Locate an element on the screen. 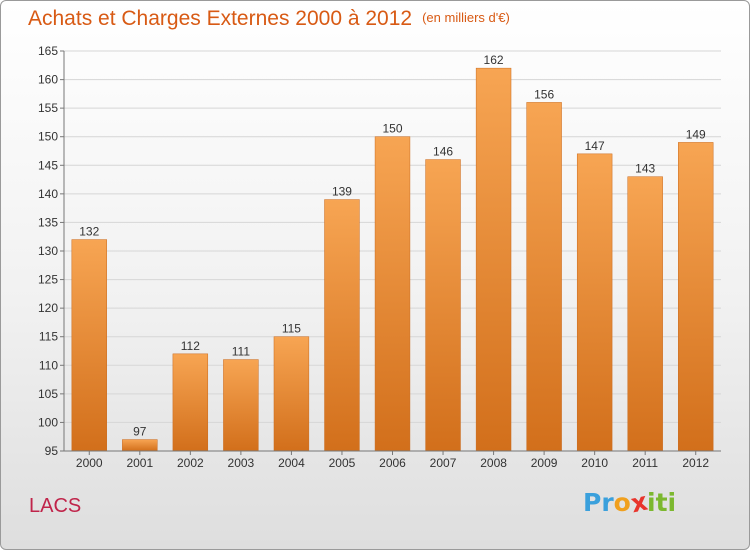  proxiti-logo: Proxiti is located at coordinates (630, 503).